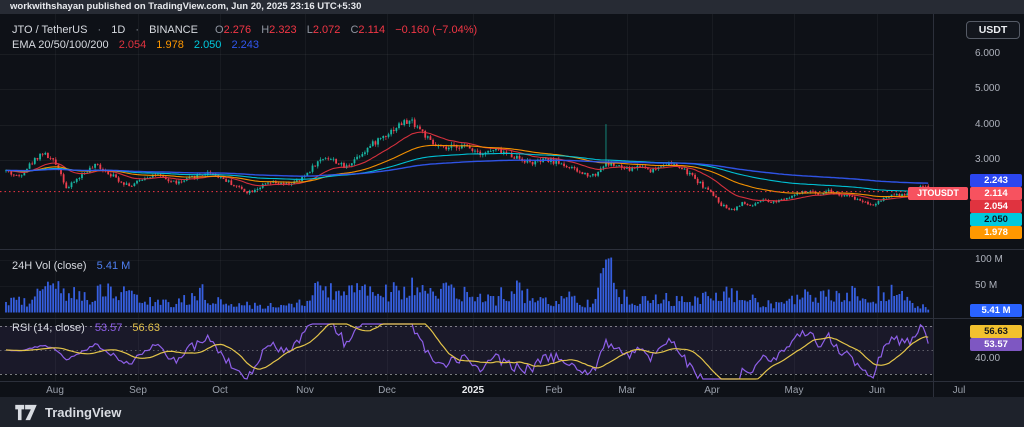 Image resolution: width=1024 pixels, height=427 pixels. I want to click on symbol-name: JTO / TetherUS, so click(50, 30).